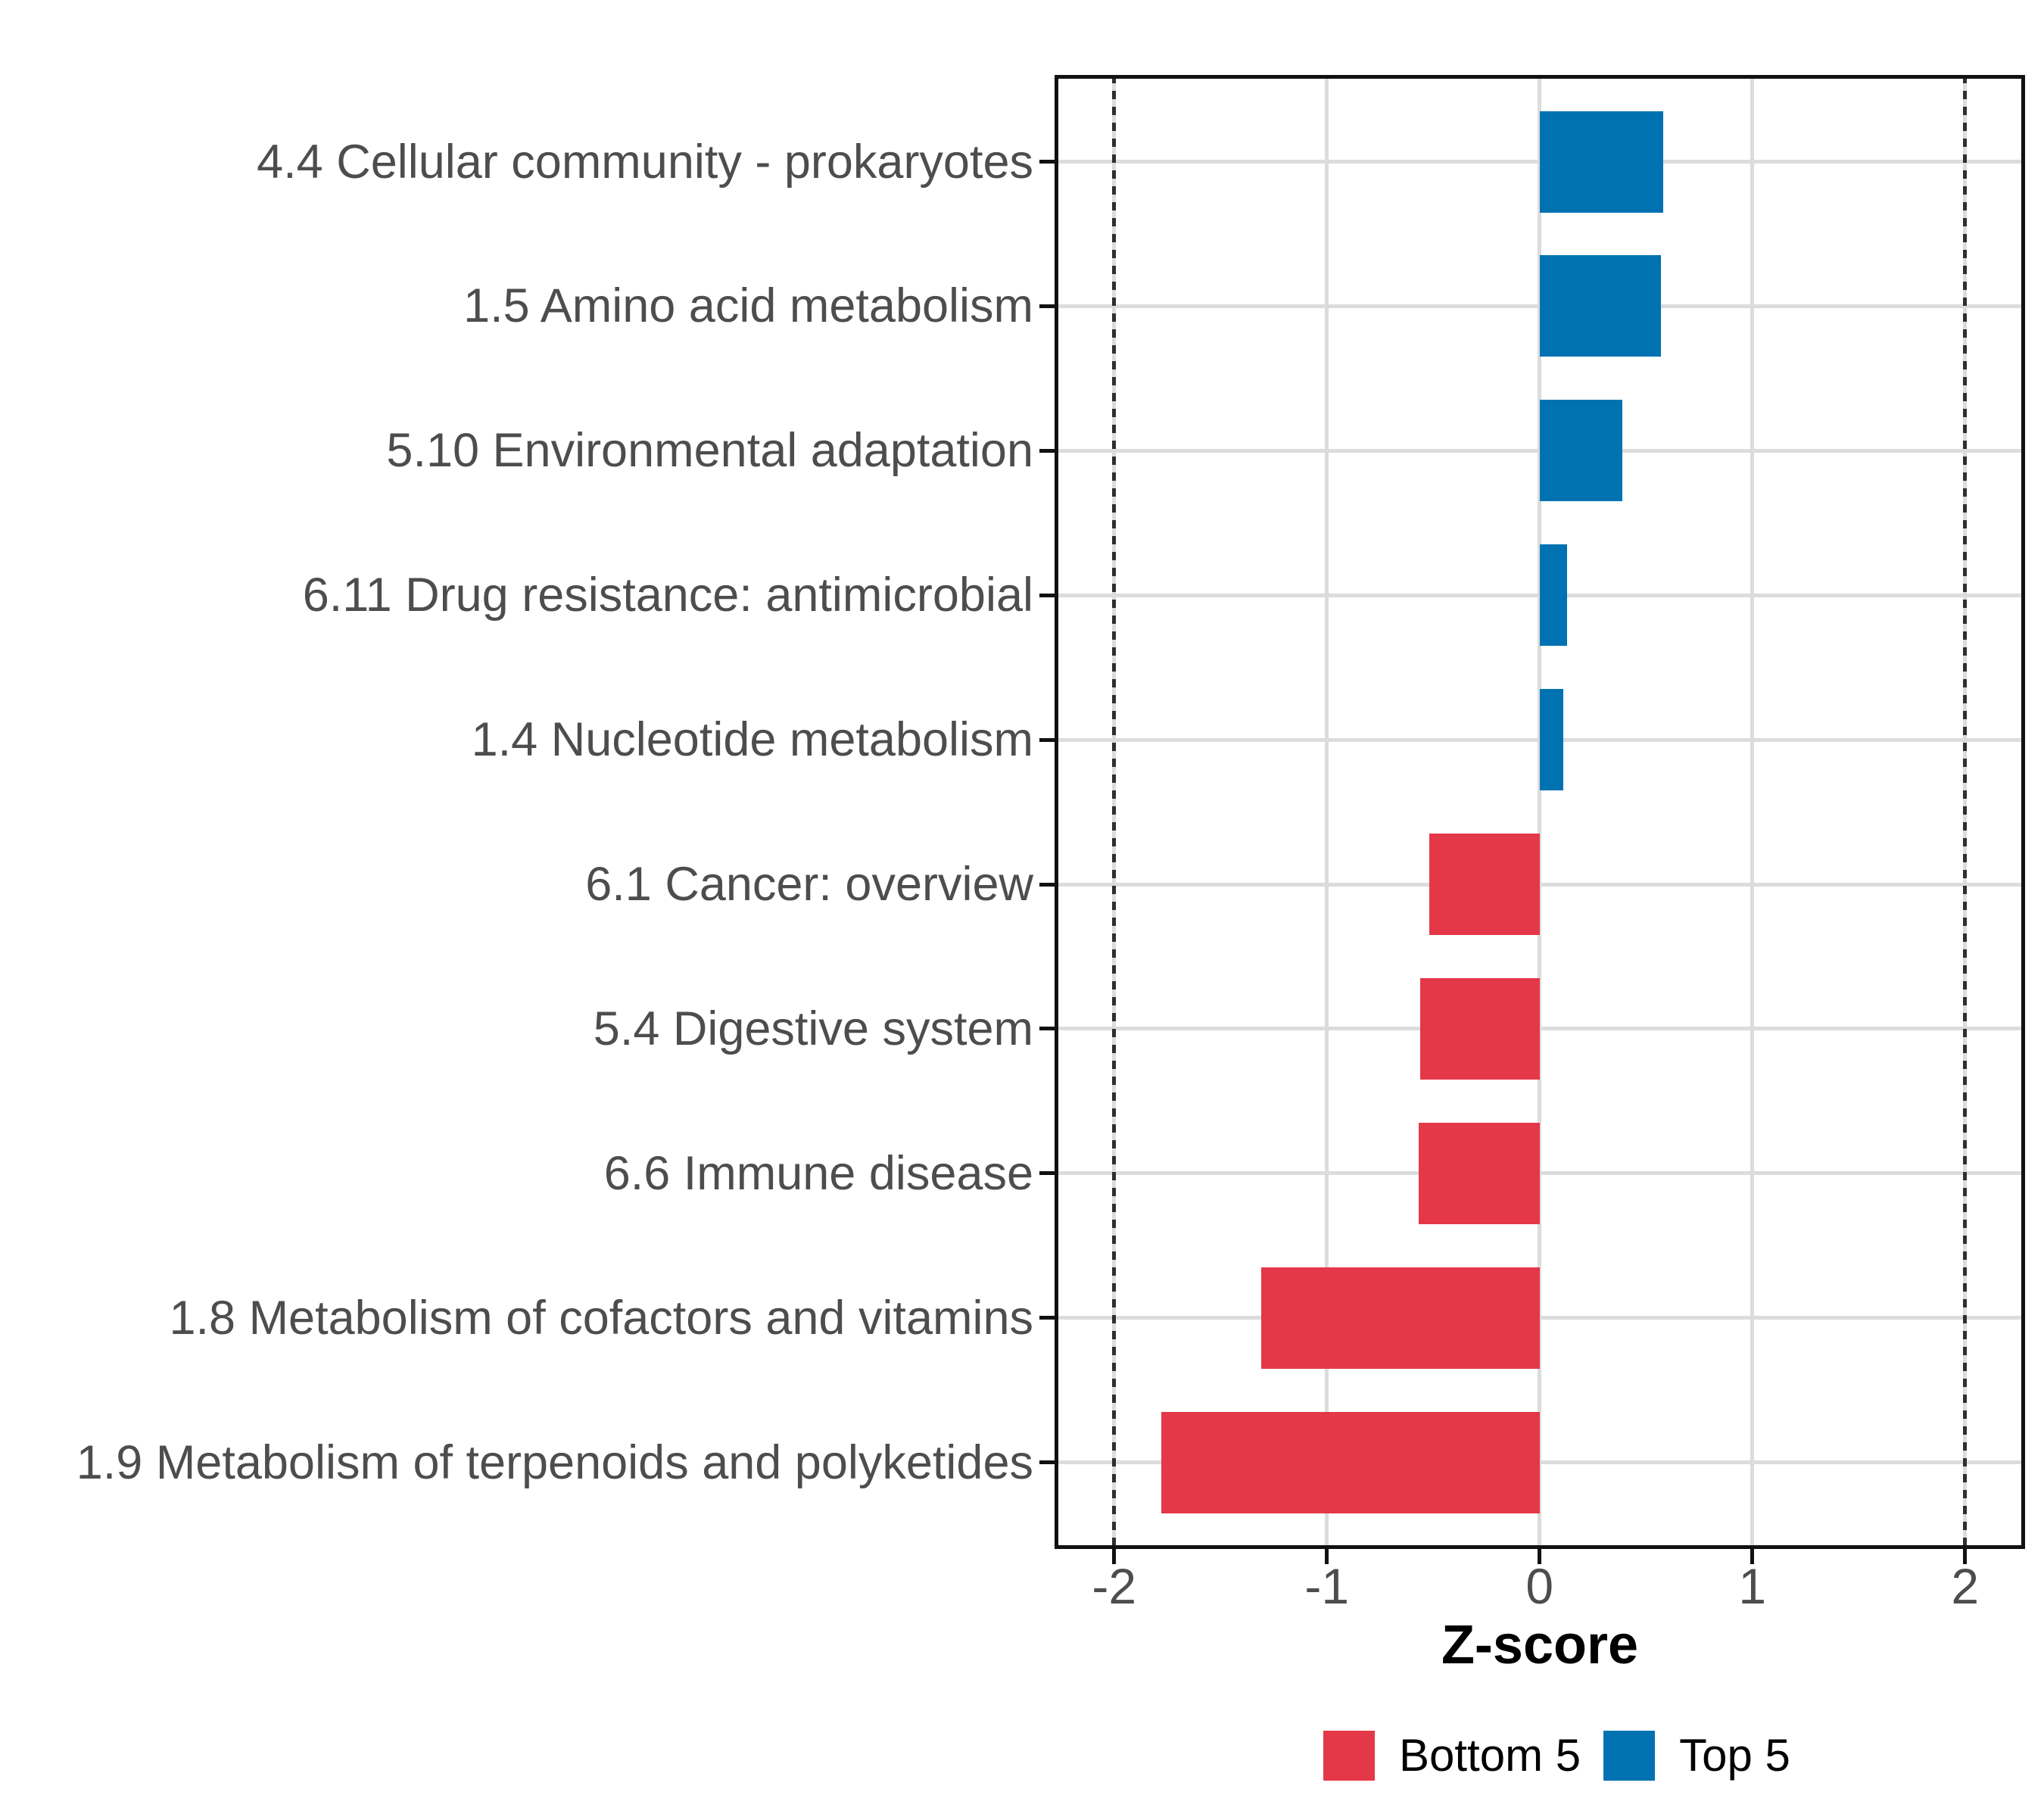  What do you see at coordinates (645, 162) in the screenshot?
I see `category-label: 4.4 Cellular community - prokaryotes` at bounding box center [645, 162].